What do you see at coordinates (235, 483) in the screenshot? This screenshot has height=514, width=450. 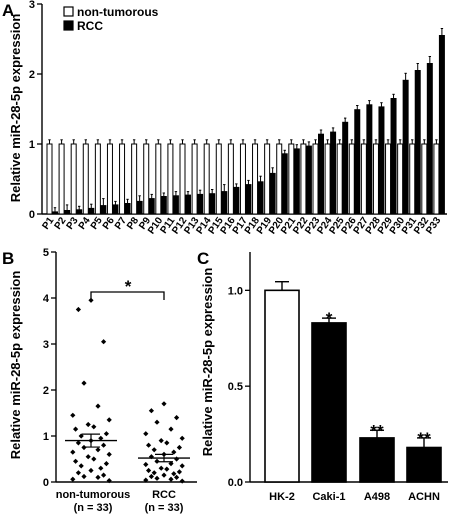 I see `panel-c-y-tick-label: 0.0` at bounding box center [235, 483].